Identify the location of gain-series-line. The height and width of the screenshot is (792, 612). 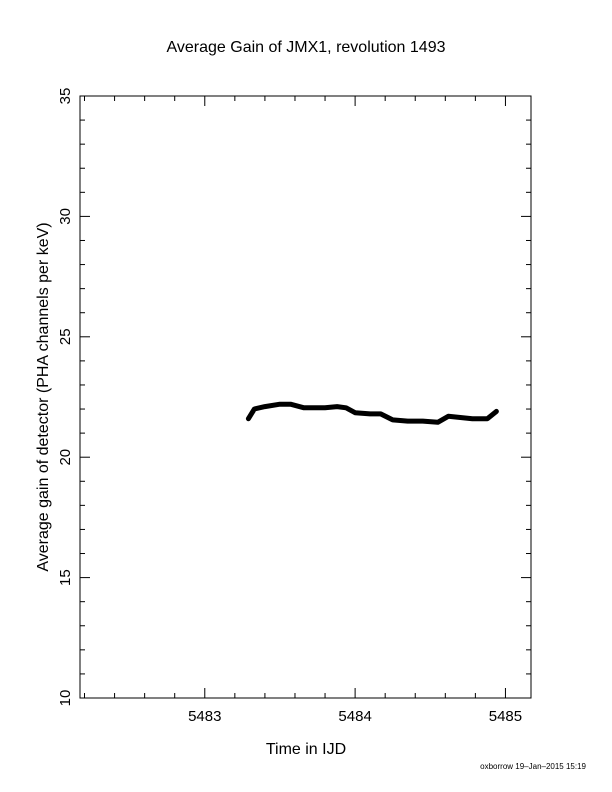
(372, 413).